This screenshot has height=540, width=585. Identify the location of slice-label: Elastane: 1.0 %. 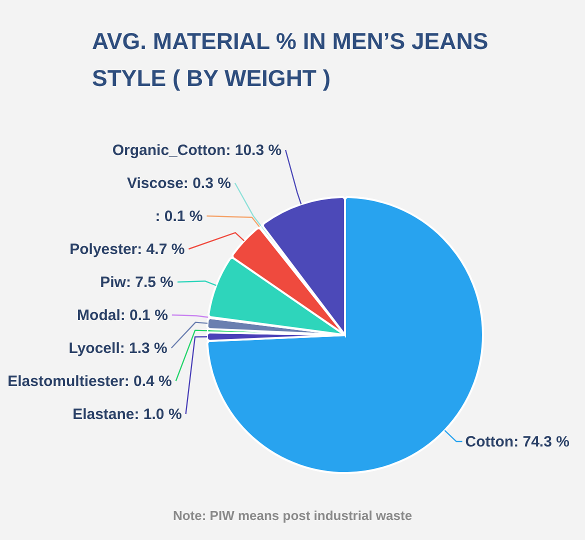
(127, 414).